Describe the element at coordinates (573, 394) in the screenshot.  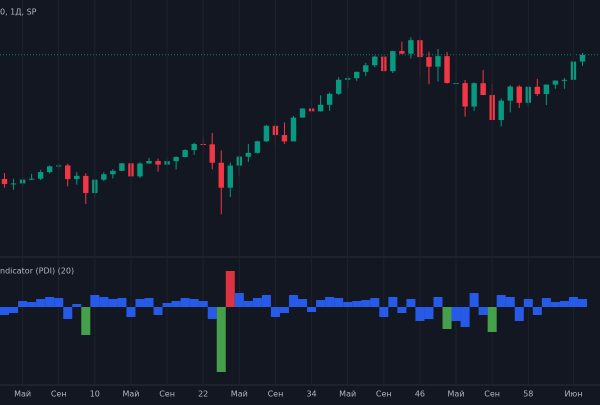
I see `x-tick-label: Июн` at that location.